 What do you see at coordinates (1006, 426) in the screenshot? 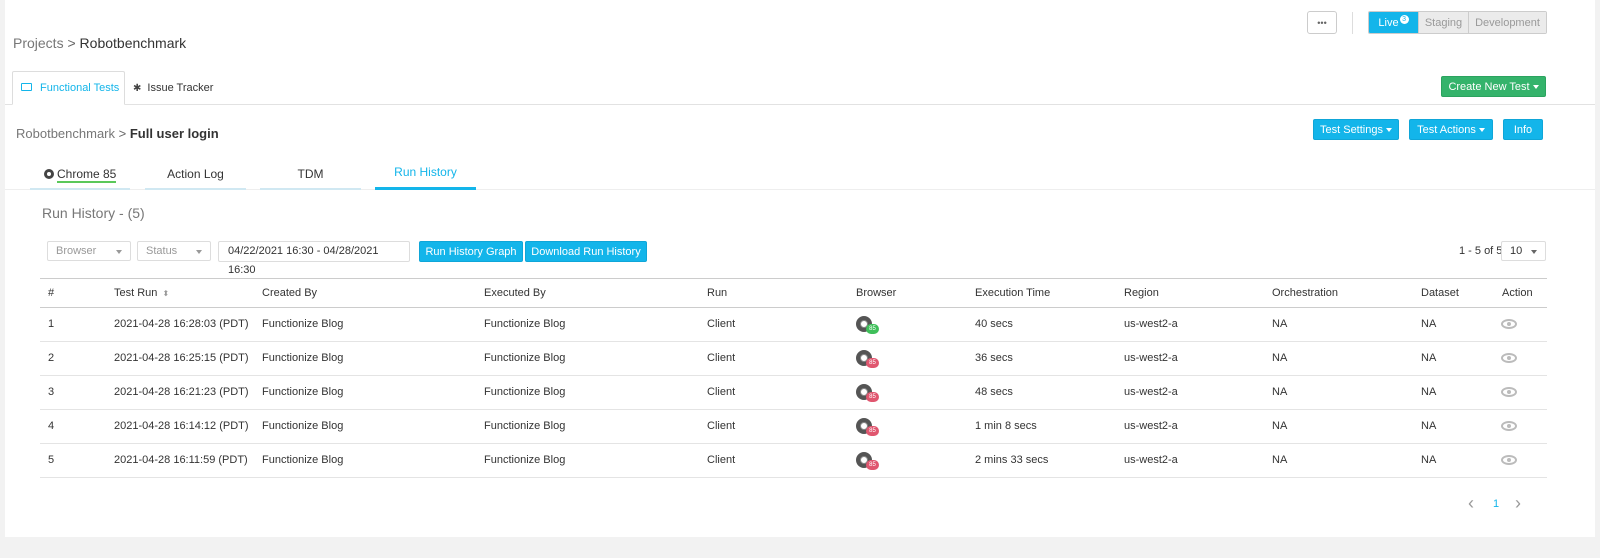
I see `cell-exec-time: 1 min 8 secs` at bounding box center [1006, 426].